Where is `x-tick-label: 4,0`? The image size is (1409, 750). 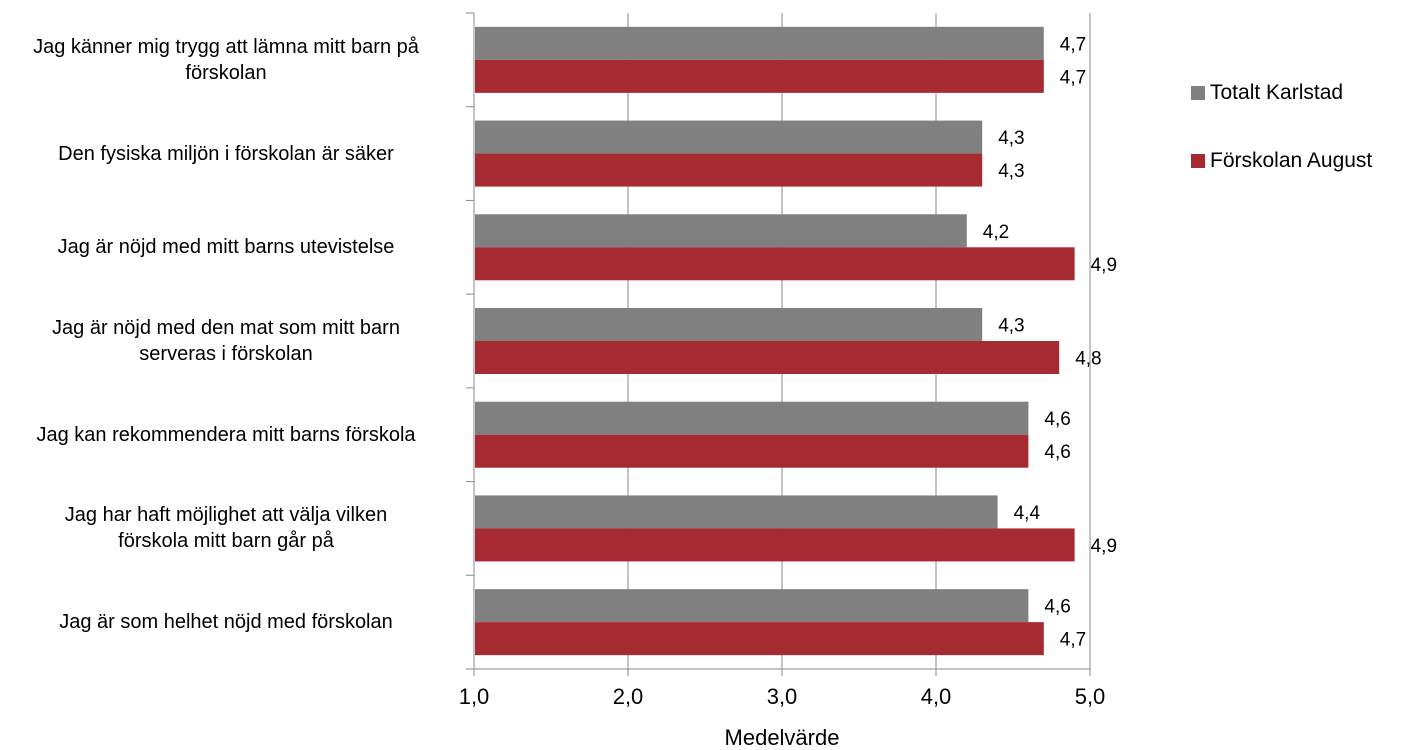
x-tick-label: 4,0 is located at coordinates (936, 696).